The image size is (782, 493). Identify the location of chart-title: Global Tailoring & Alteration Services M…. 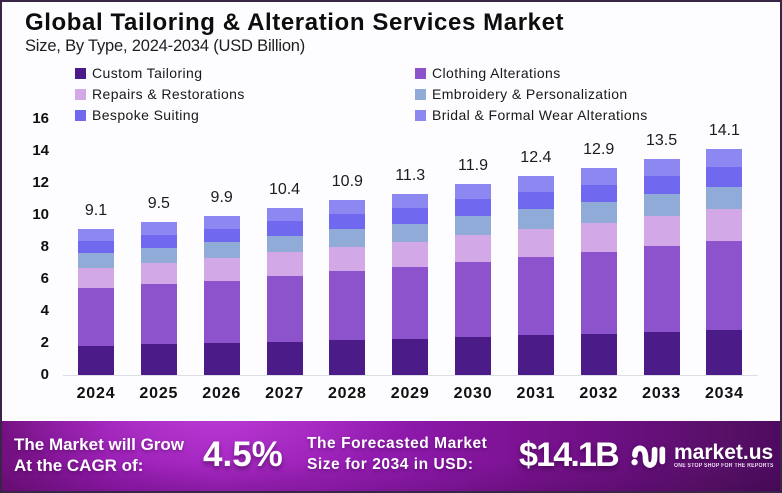
(295, 22).